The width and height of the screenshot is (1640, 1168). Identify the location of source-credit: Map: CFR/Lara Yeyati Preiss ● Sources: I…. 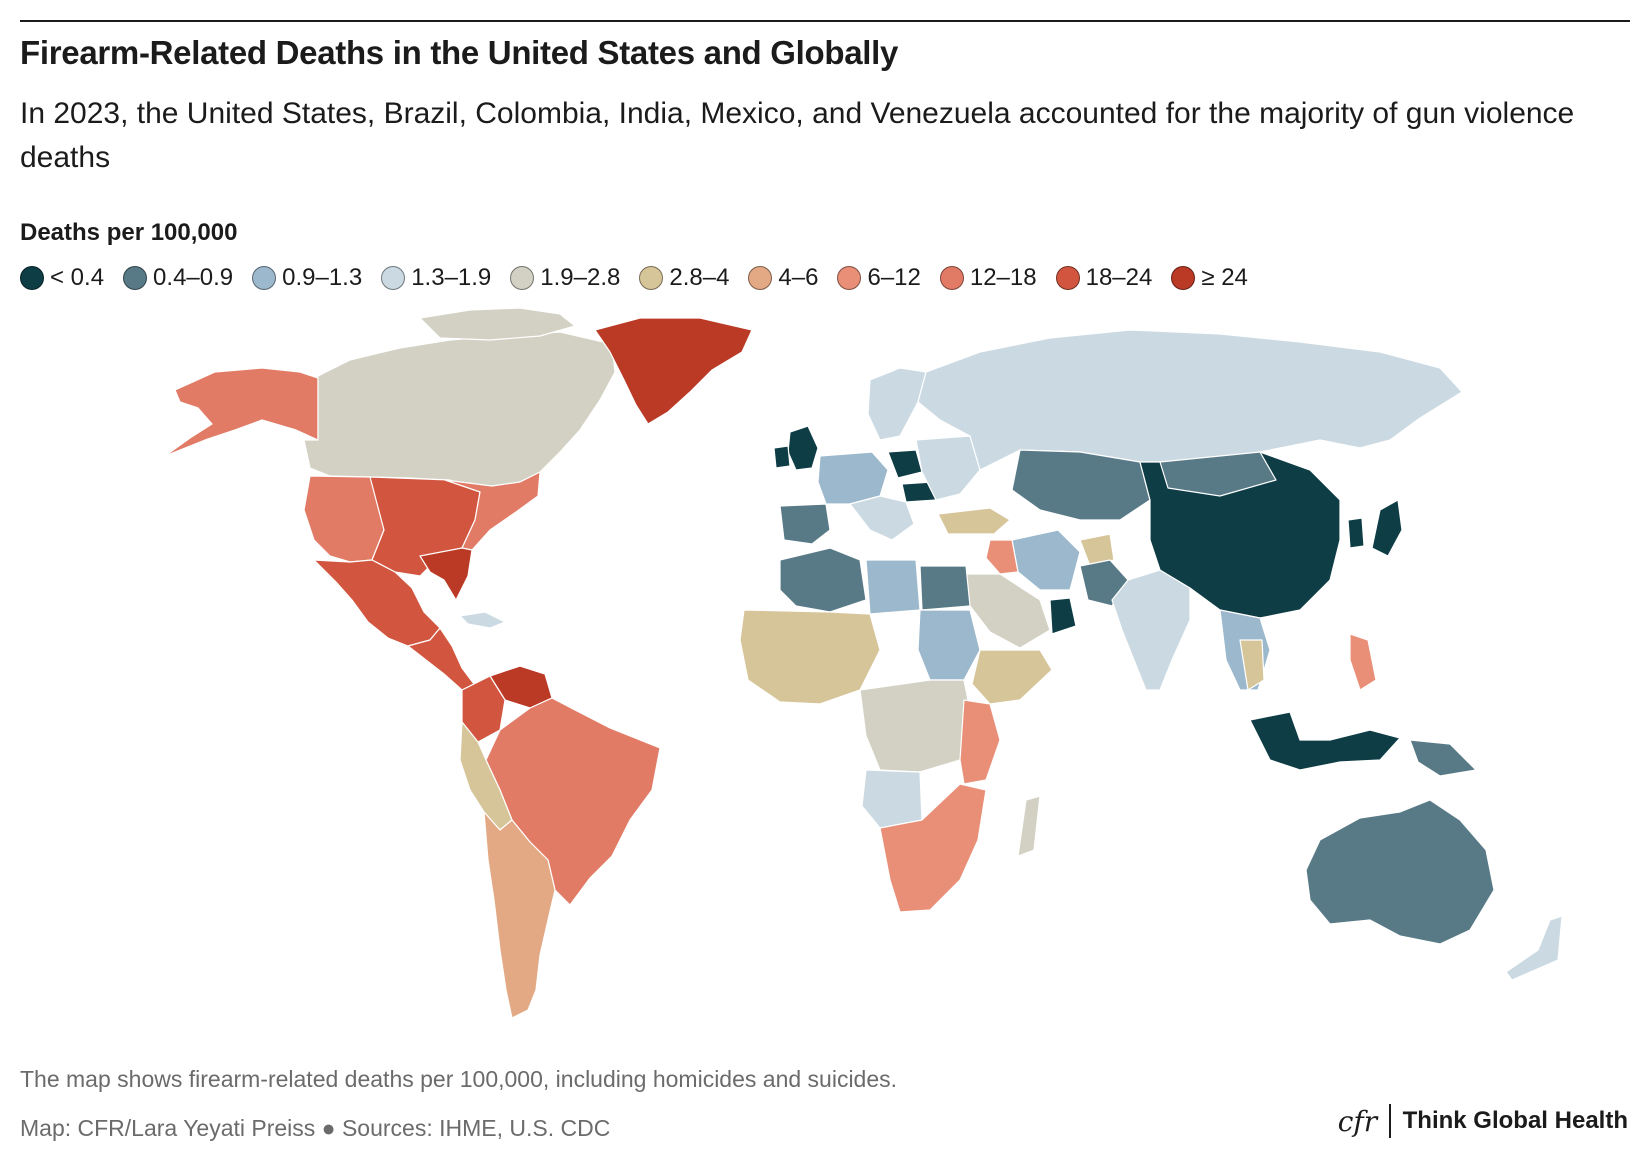
(315, 1128).